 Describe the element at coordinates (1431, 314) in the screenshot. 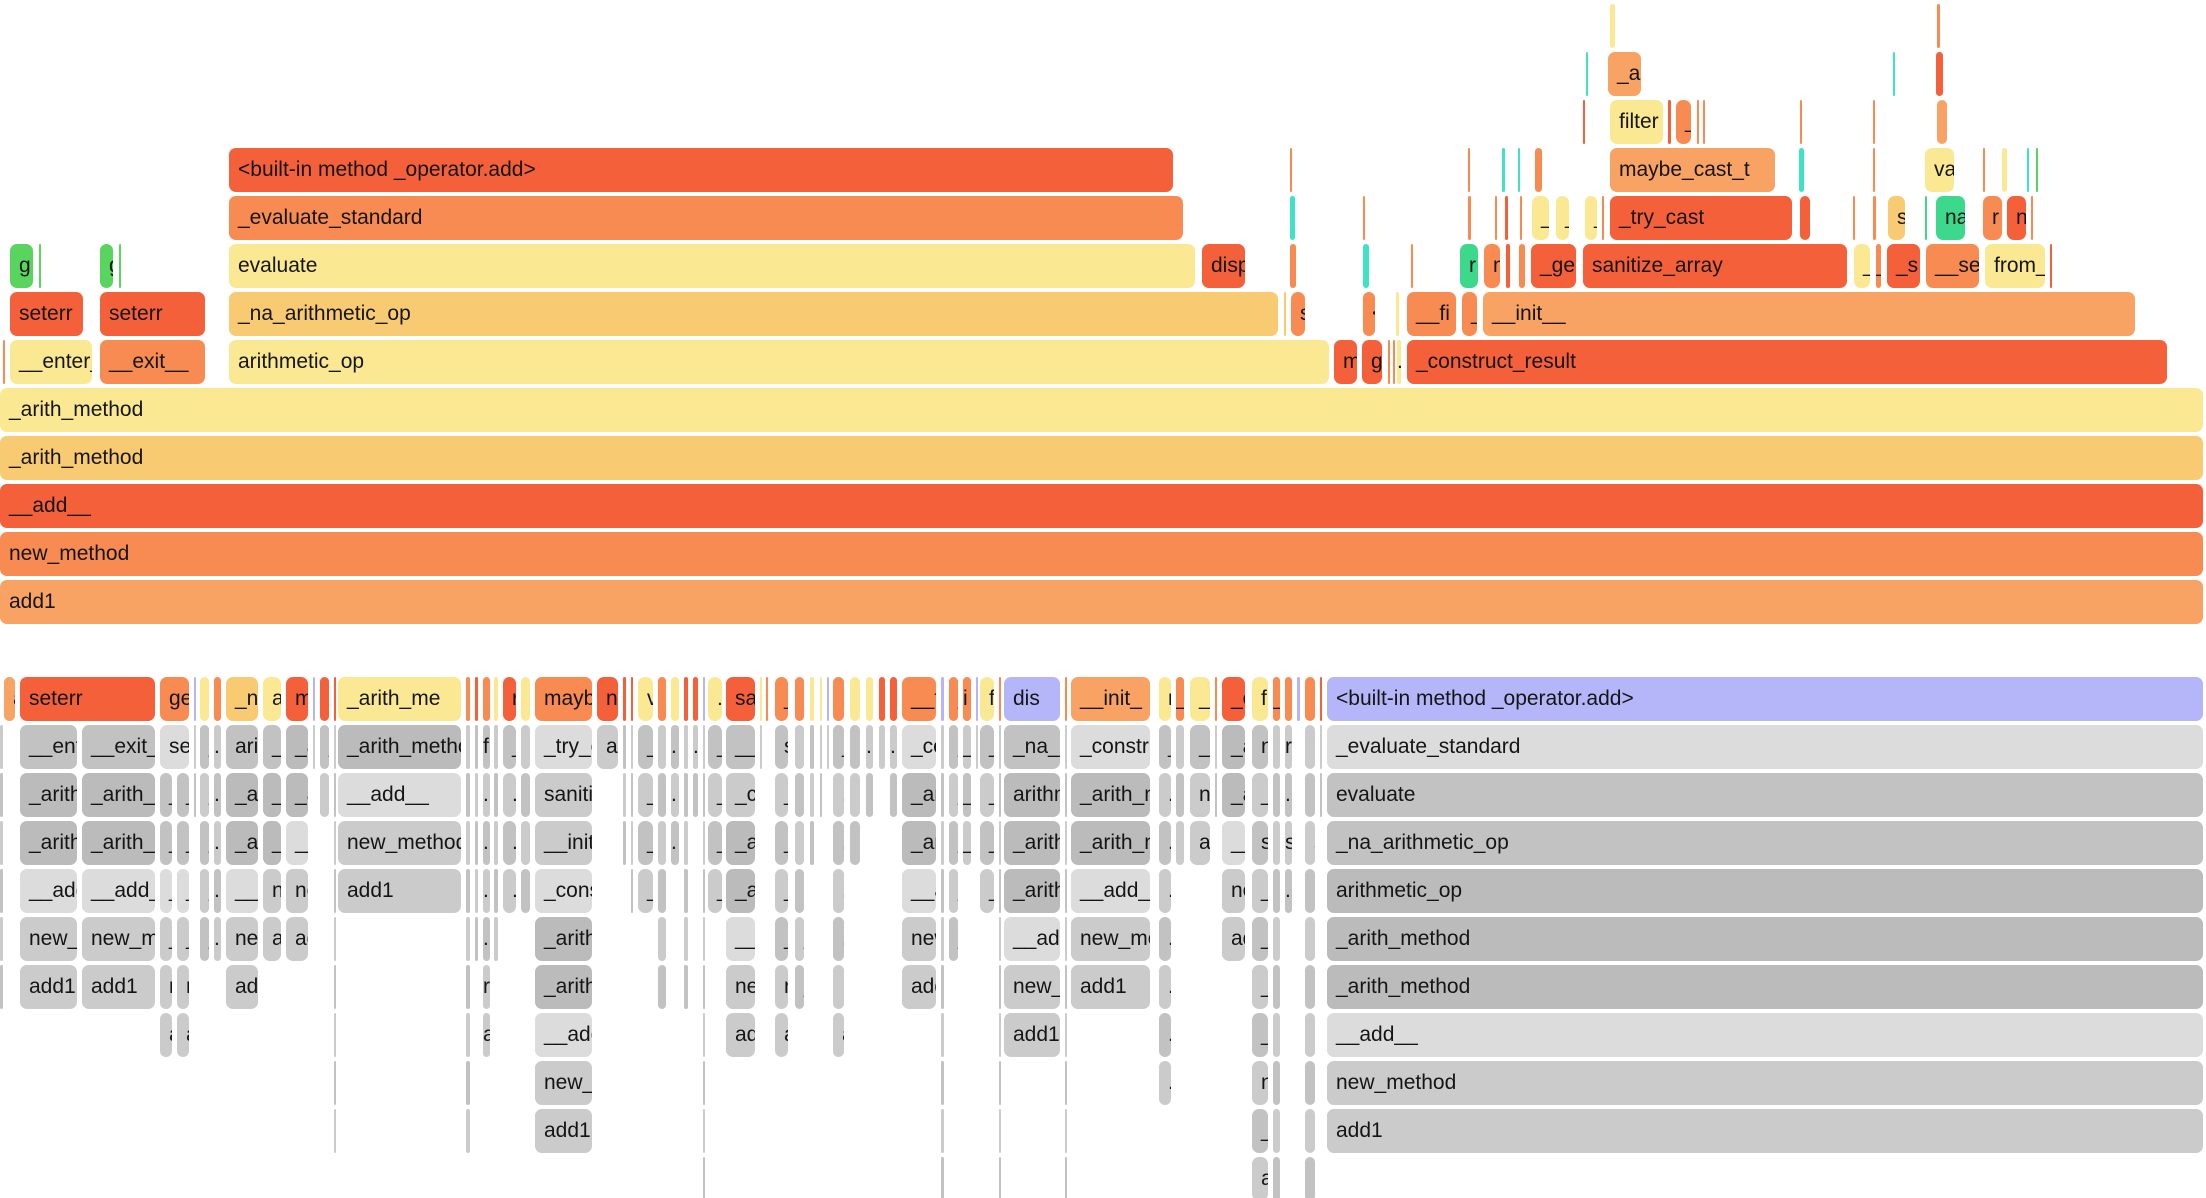

I see `flame-frame: __fi` at that location.